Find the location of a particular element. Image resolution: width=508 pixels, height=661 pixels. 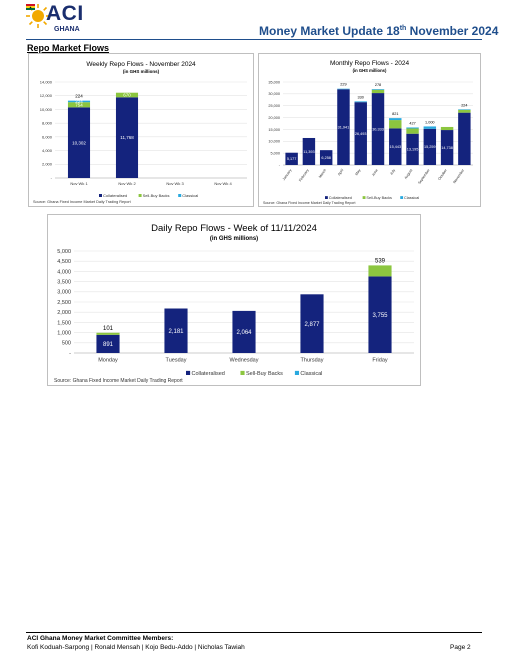

x-category-label: September is located at coordinates (424, 176).